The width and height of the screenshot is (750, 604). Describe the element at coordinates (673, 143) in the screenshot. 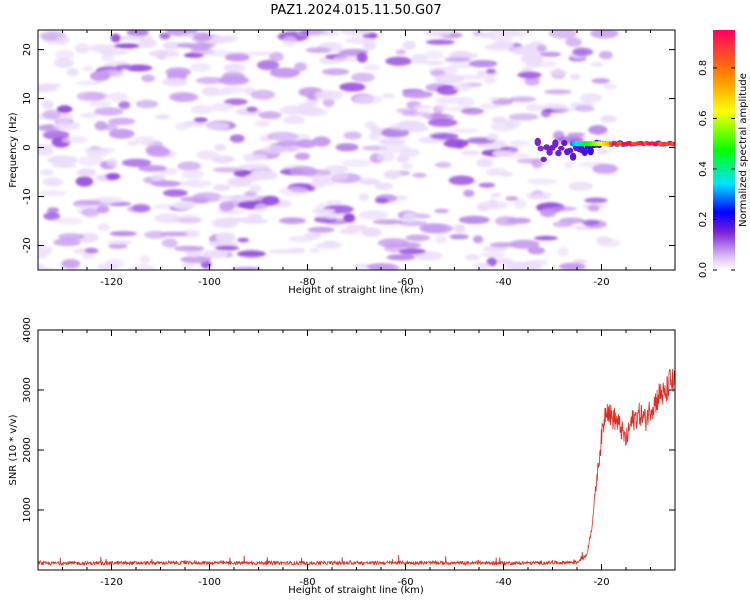

I see `signal-core` at that location.